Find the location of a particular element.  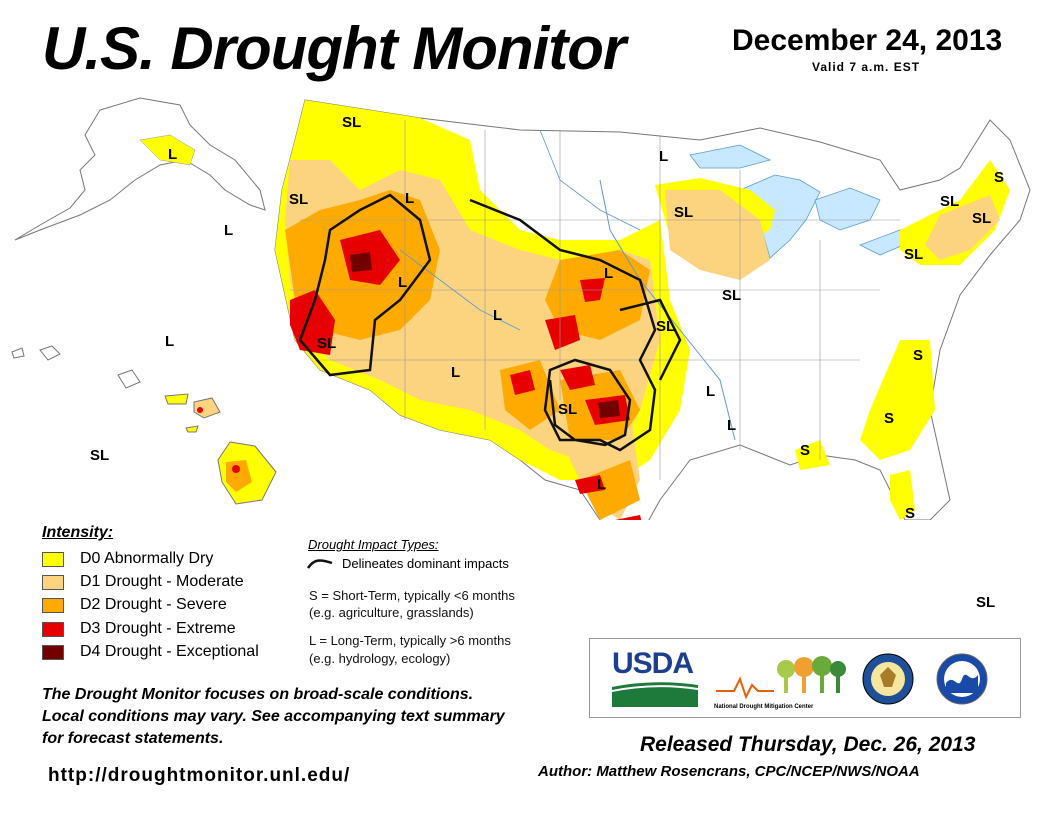

legend-label: D3 Drought - Extreme is located at coordinates (158, 628).